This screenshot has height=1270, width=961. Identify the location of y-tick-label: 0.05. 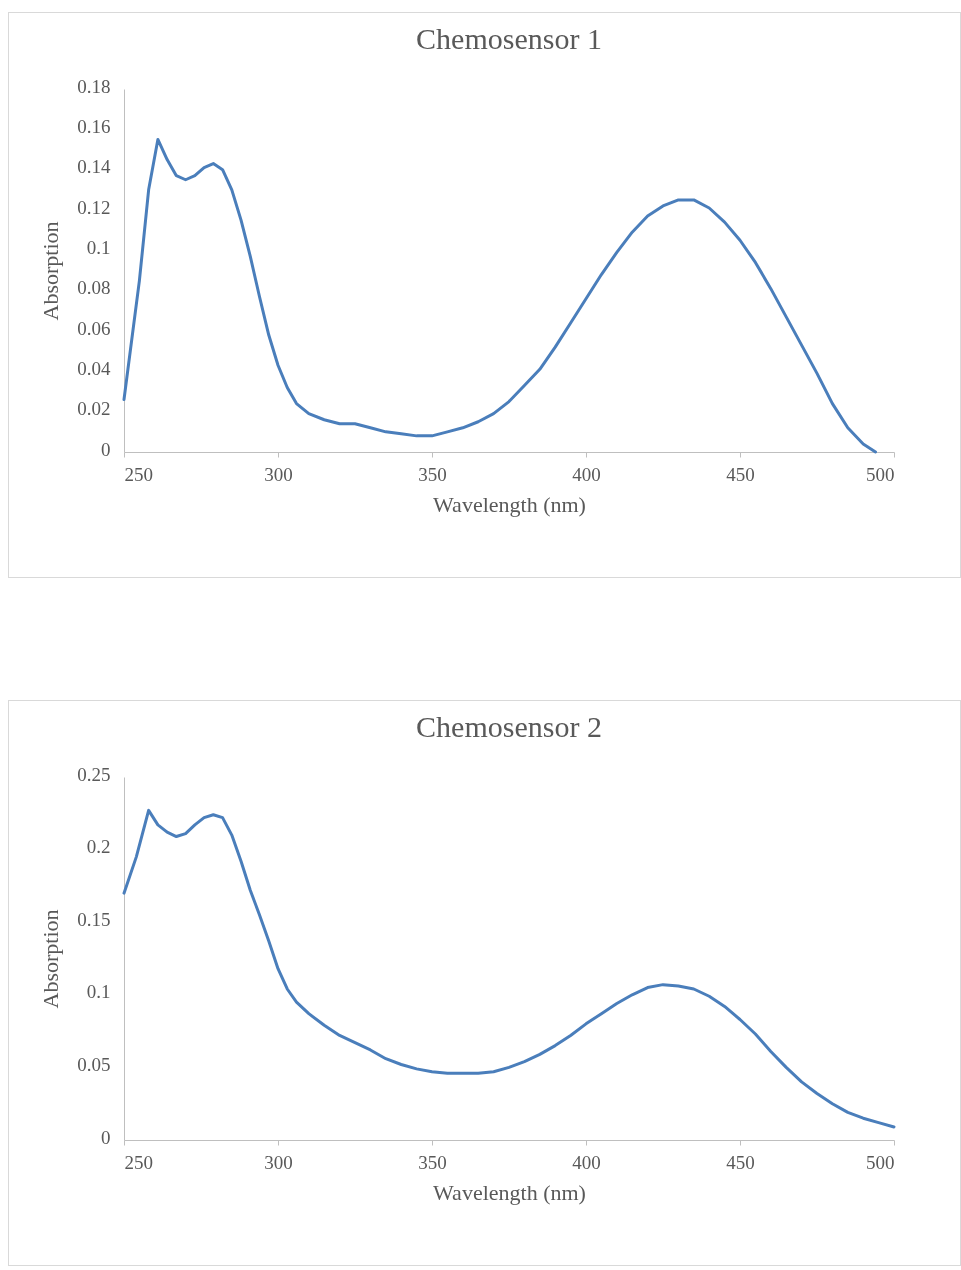
(94, 1064).